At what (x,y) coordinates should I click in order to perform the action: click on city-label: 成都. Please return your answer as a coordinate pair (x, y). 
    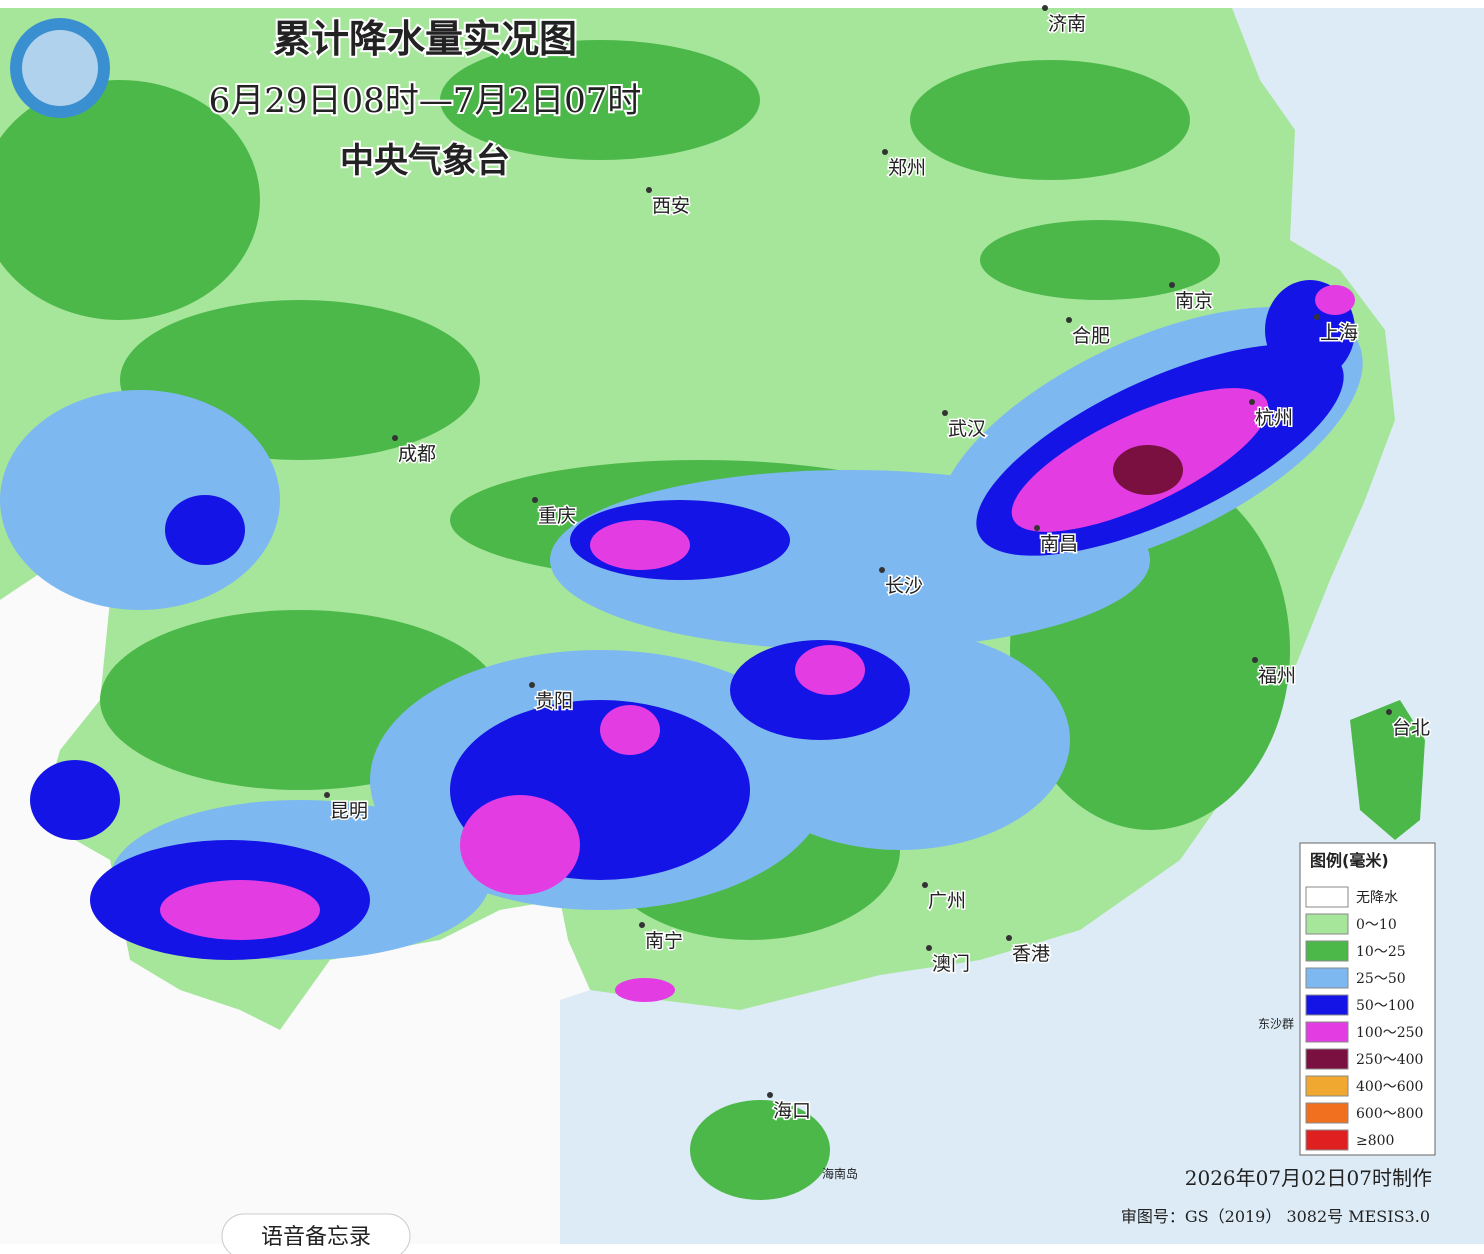
    Looking at the image, I should click on (417, 454).